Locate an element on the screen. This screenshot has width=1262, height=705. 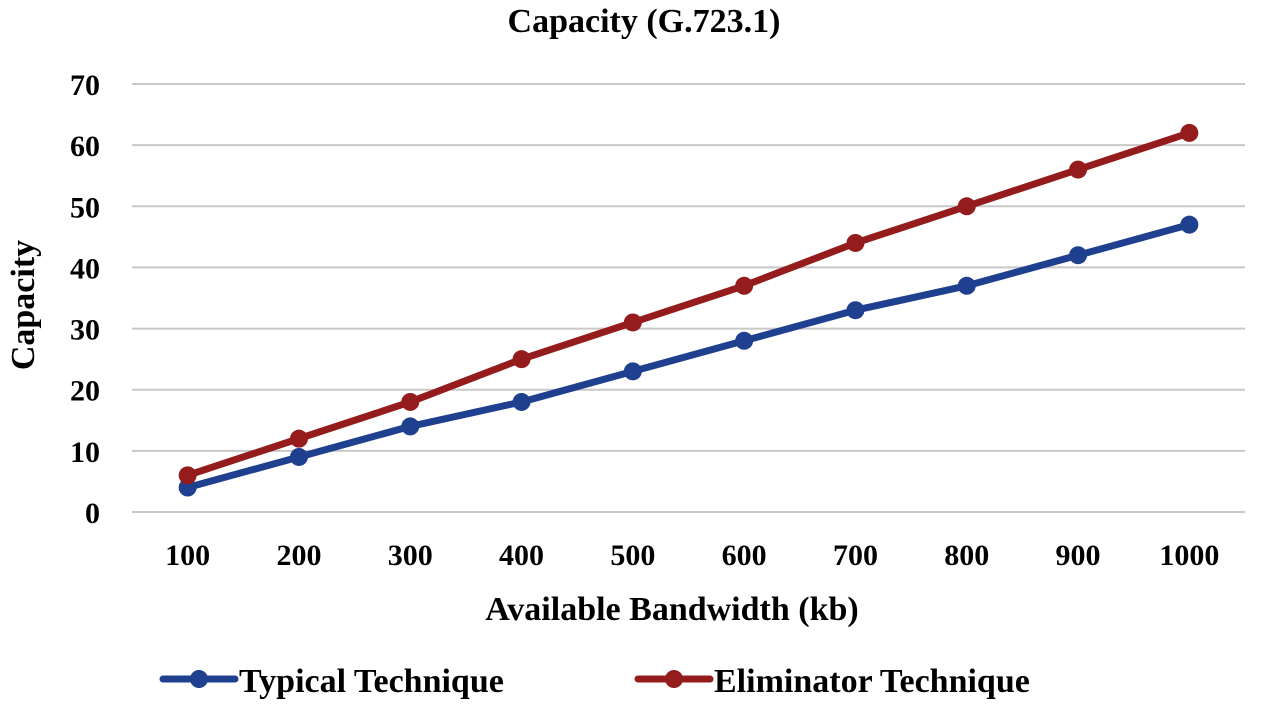
chart-title: Capacity (G.723.1) is located at coordinates (644, 21).